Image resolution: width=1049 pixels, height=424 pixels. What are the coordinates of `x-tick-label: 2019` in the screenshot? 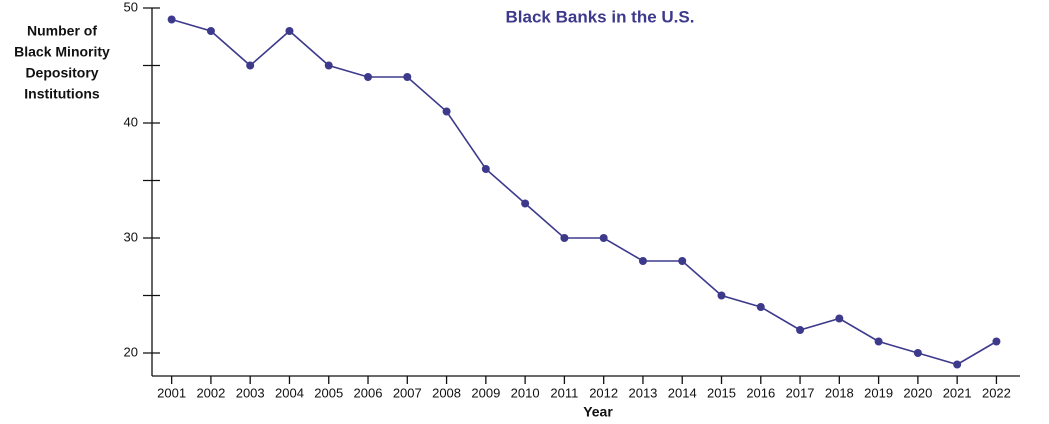 It's located at (878, 392).